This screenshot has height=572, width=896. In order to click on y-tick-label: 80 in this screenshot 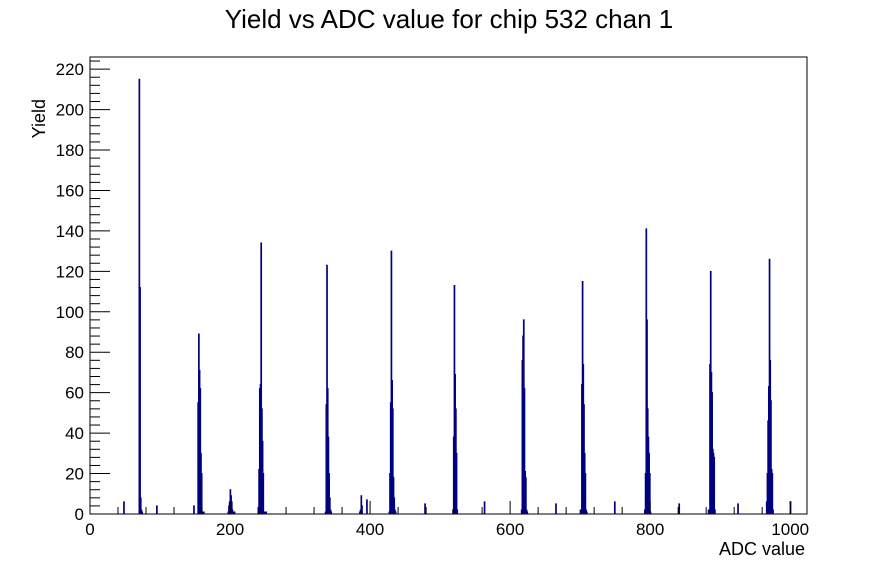, I will do `click(74, 352)`.